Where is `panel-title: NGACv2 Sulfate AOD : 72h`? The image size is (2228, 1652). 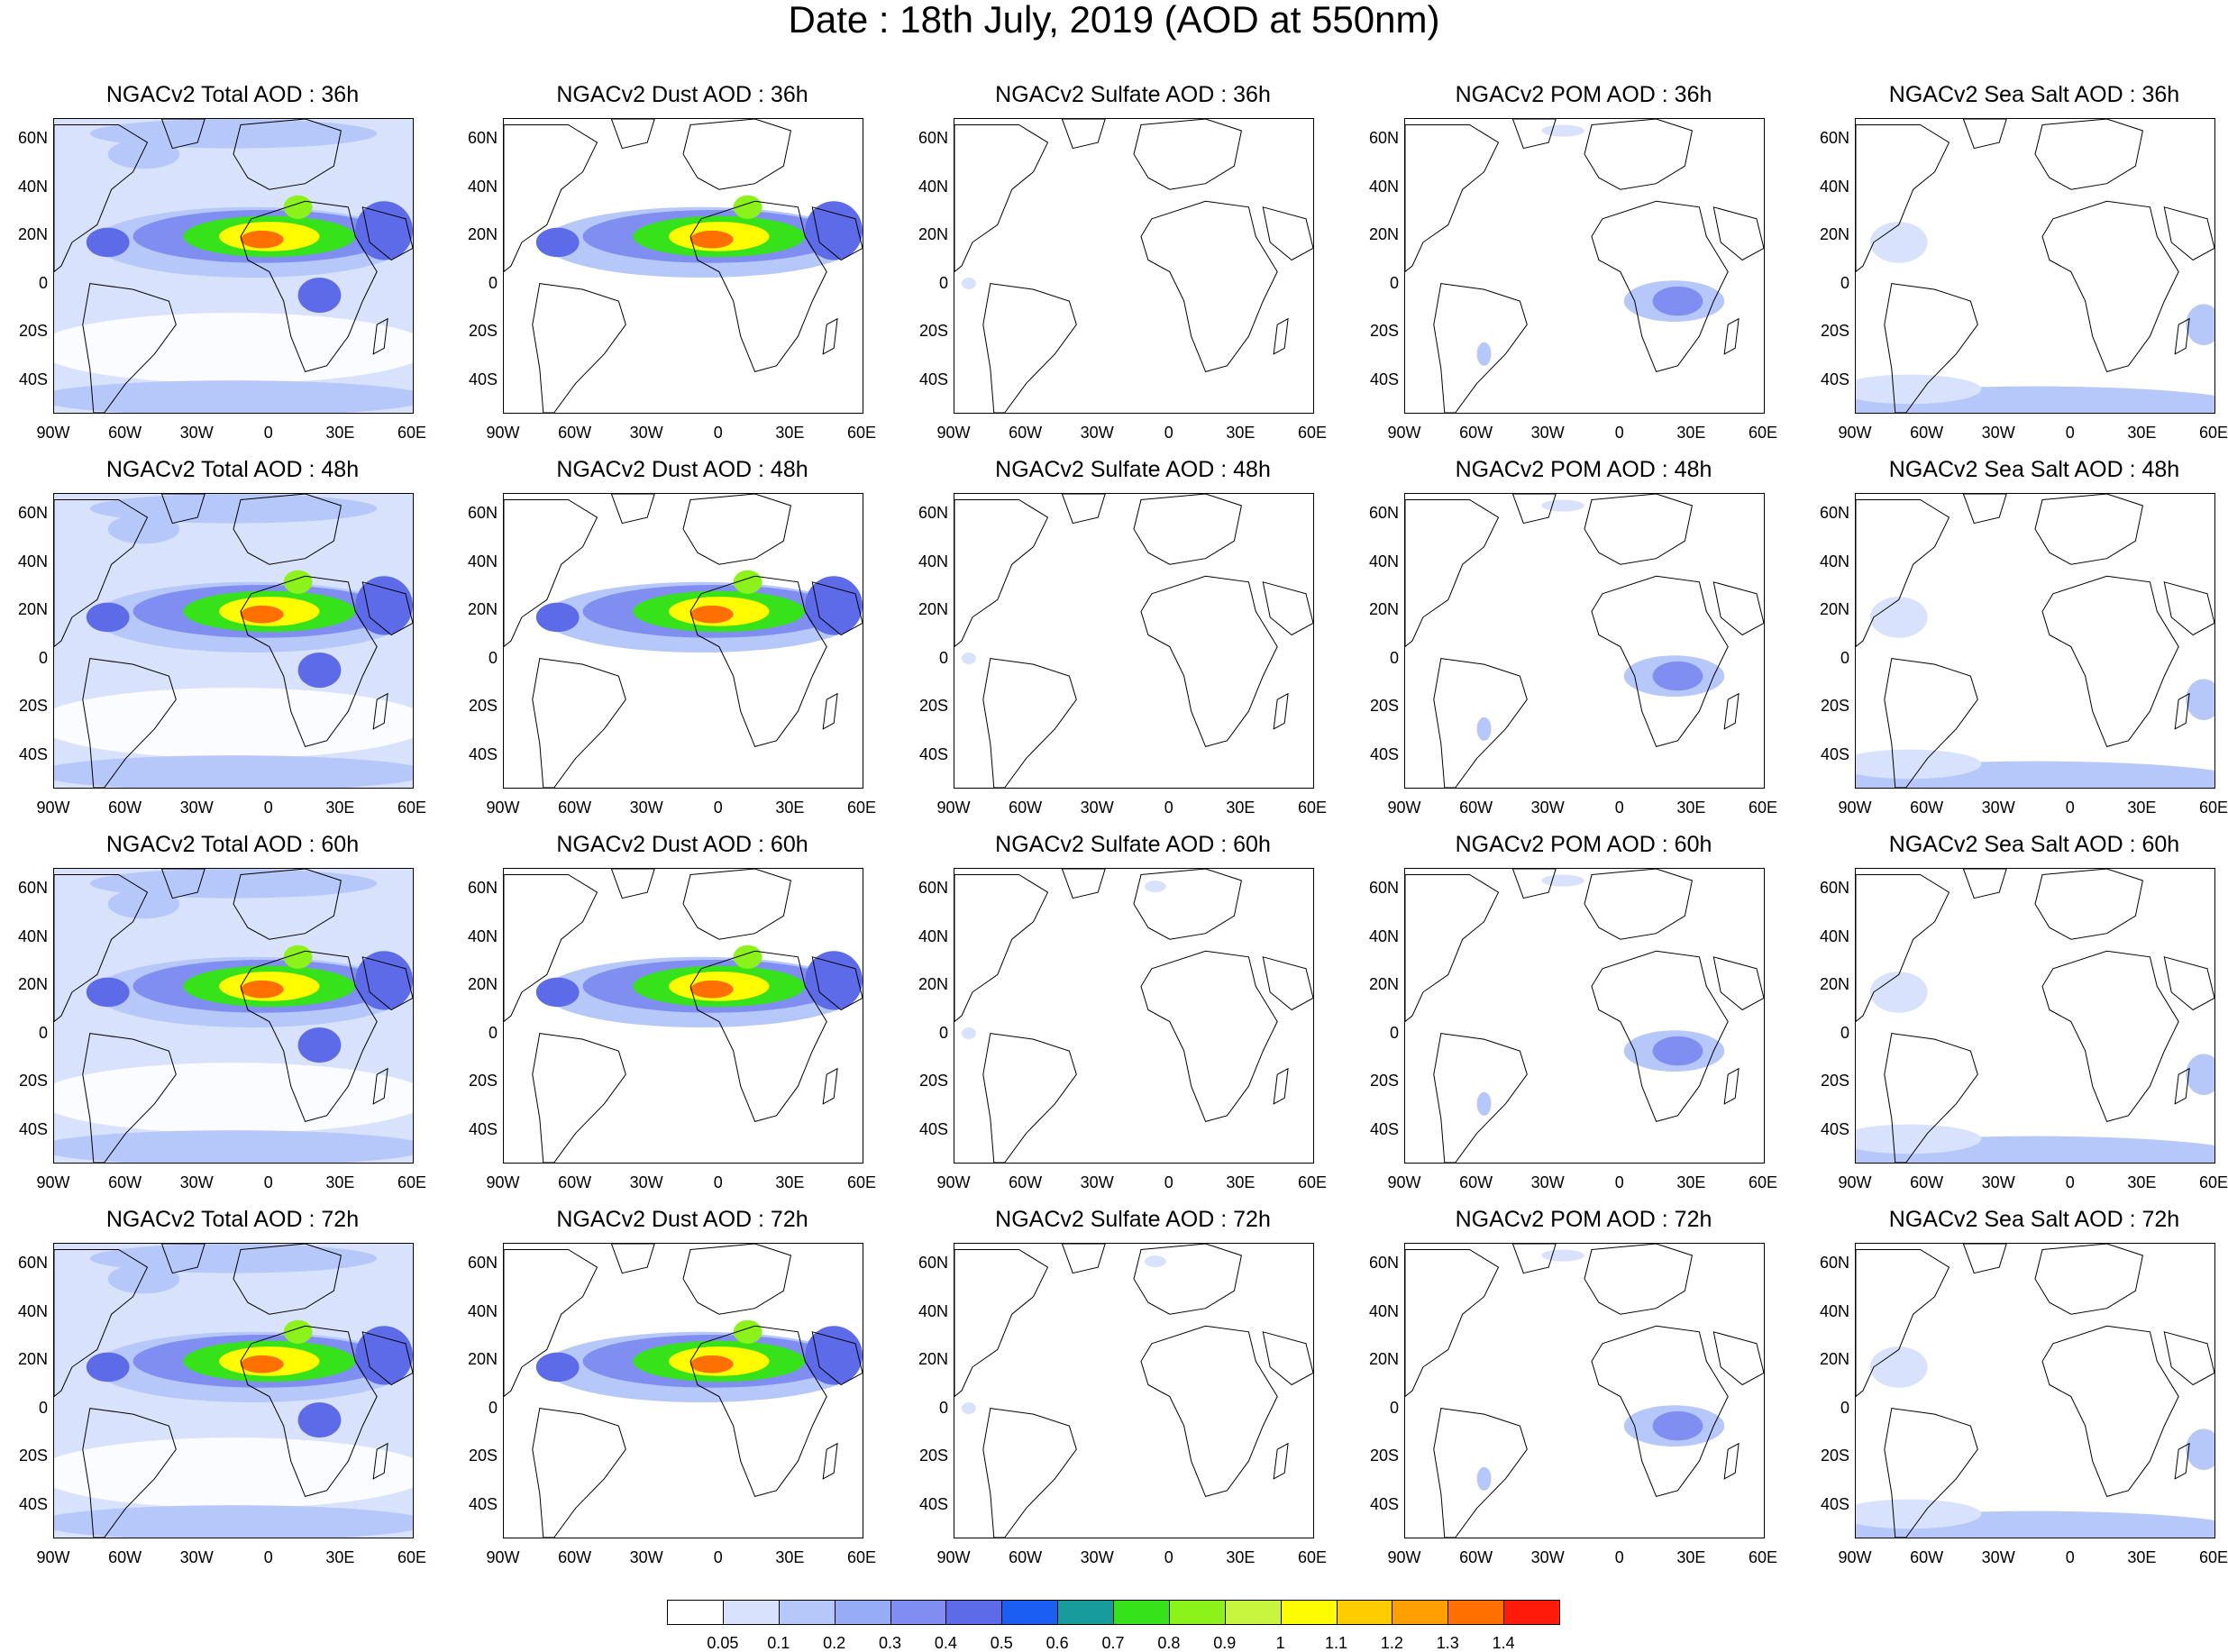
panel-title: NGACv2 Sulfate AOD : 72h is located at coordinates (1133, 1219).